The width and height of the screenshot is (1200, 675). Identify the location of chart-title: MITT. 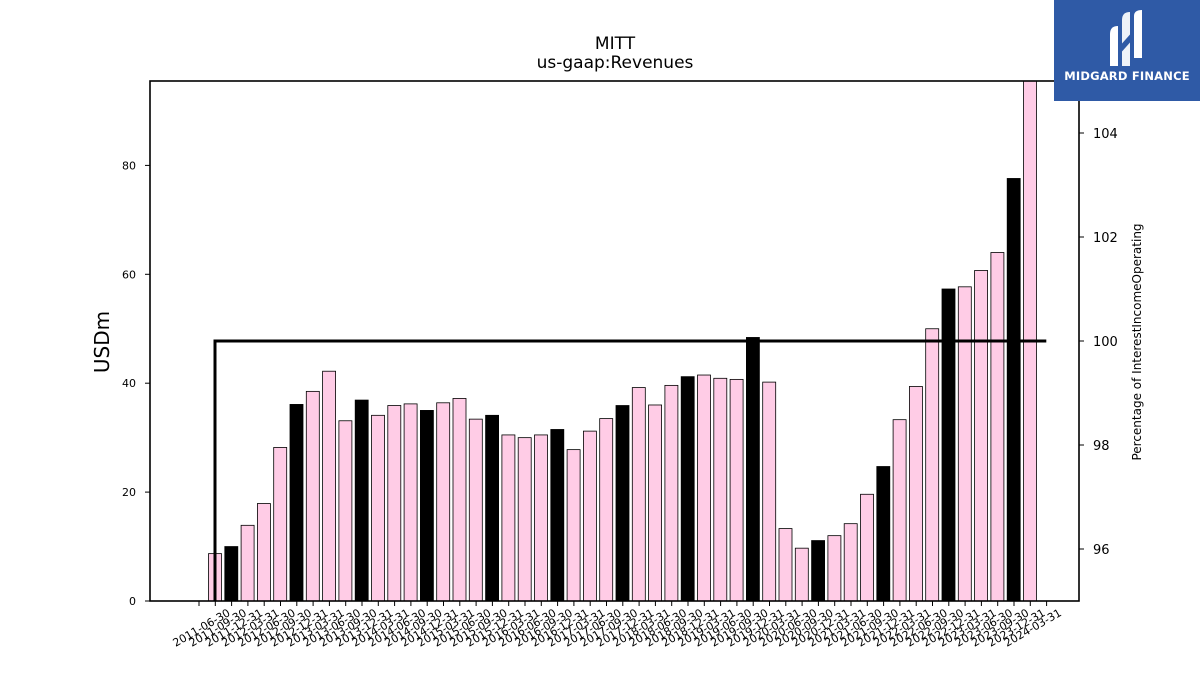
(615, 44).